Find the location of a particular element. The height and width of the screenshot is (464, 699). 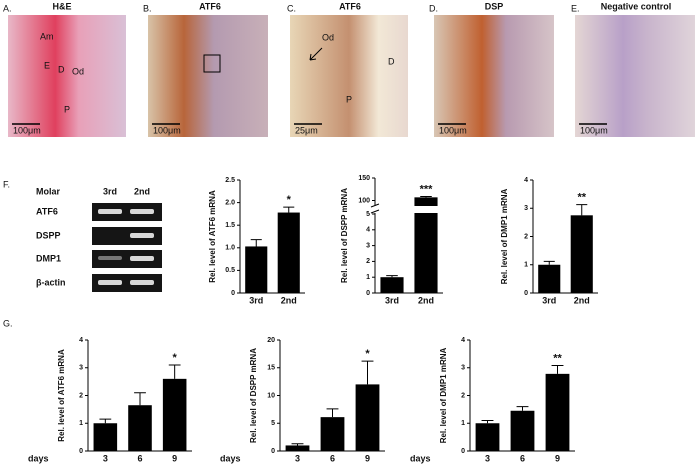

tissue-label: Od is located at coordinates (78, 71).